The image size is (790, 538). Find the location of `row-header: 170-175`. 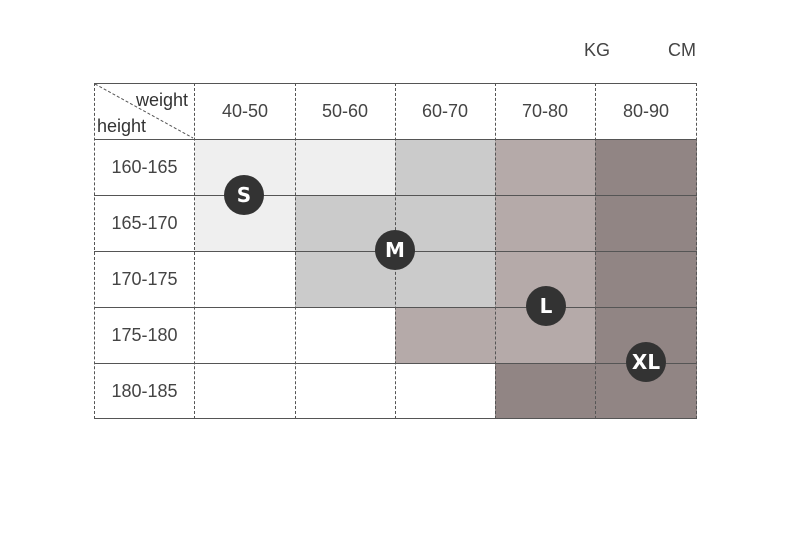

row-header: 170-175 is located at coordinates (144, 278).